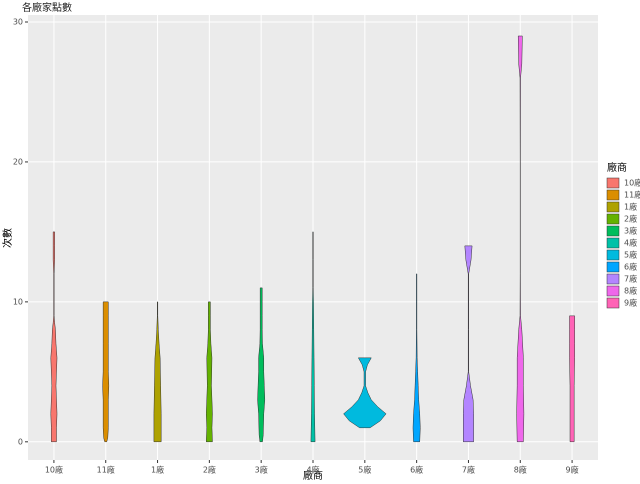 This screenshot has height=484, width=640. What do you see at coordinates (520, 470) in the screenshot?
I see `x-tick-label: 8廠` at bounding box center [520, 470].